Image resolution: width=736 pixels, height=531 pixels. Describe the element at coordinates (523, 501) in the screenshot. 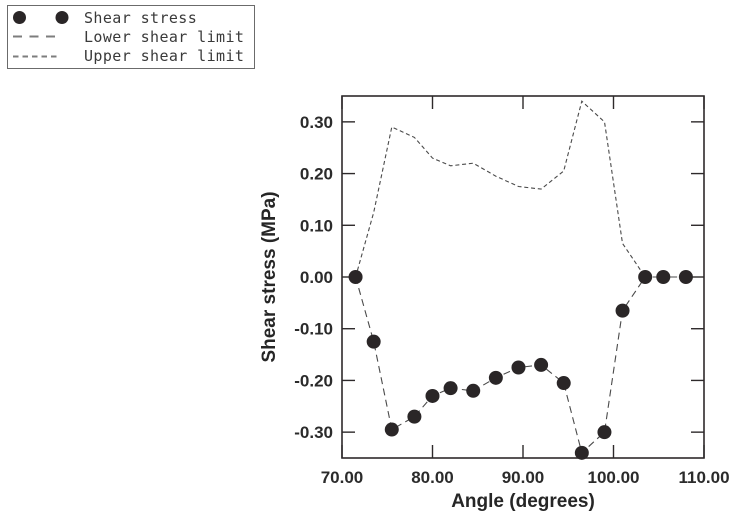

I see `x-axis-title: Angle (degrees)` at that location.